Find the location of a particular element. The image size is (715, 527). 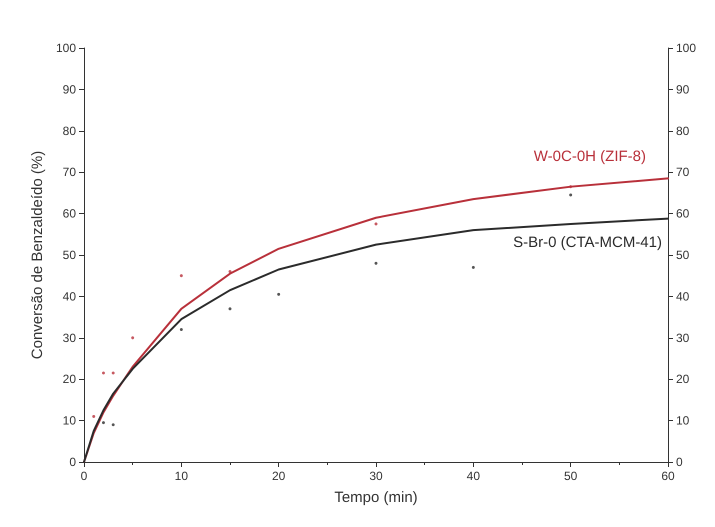

y-tick-label: 30 is located at coordinates (69, 337).